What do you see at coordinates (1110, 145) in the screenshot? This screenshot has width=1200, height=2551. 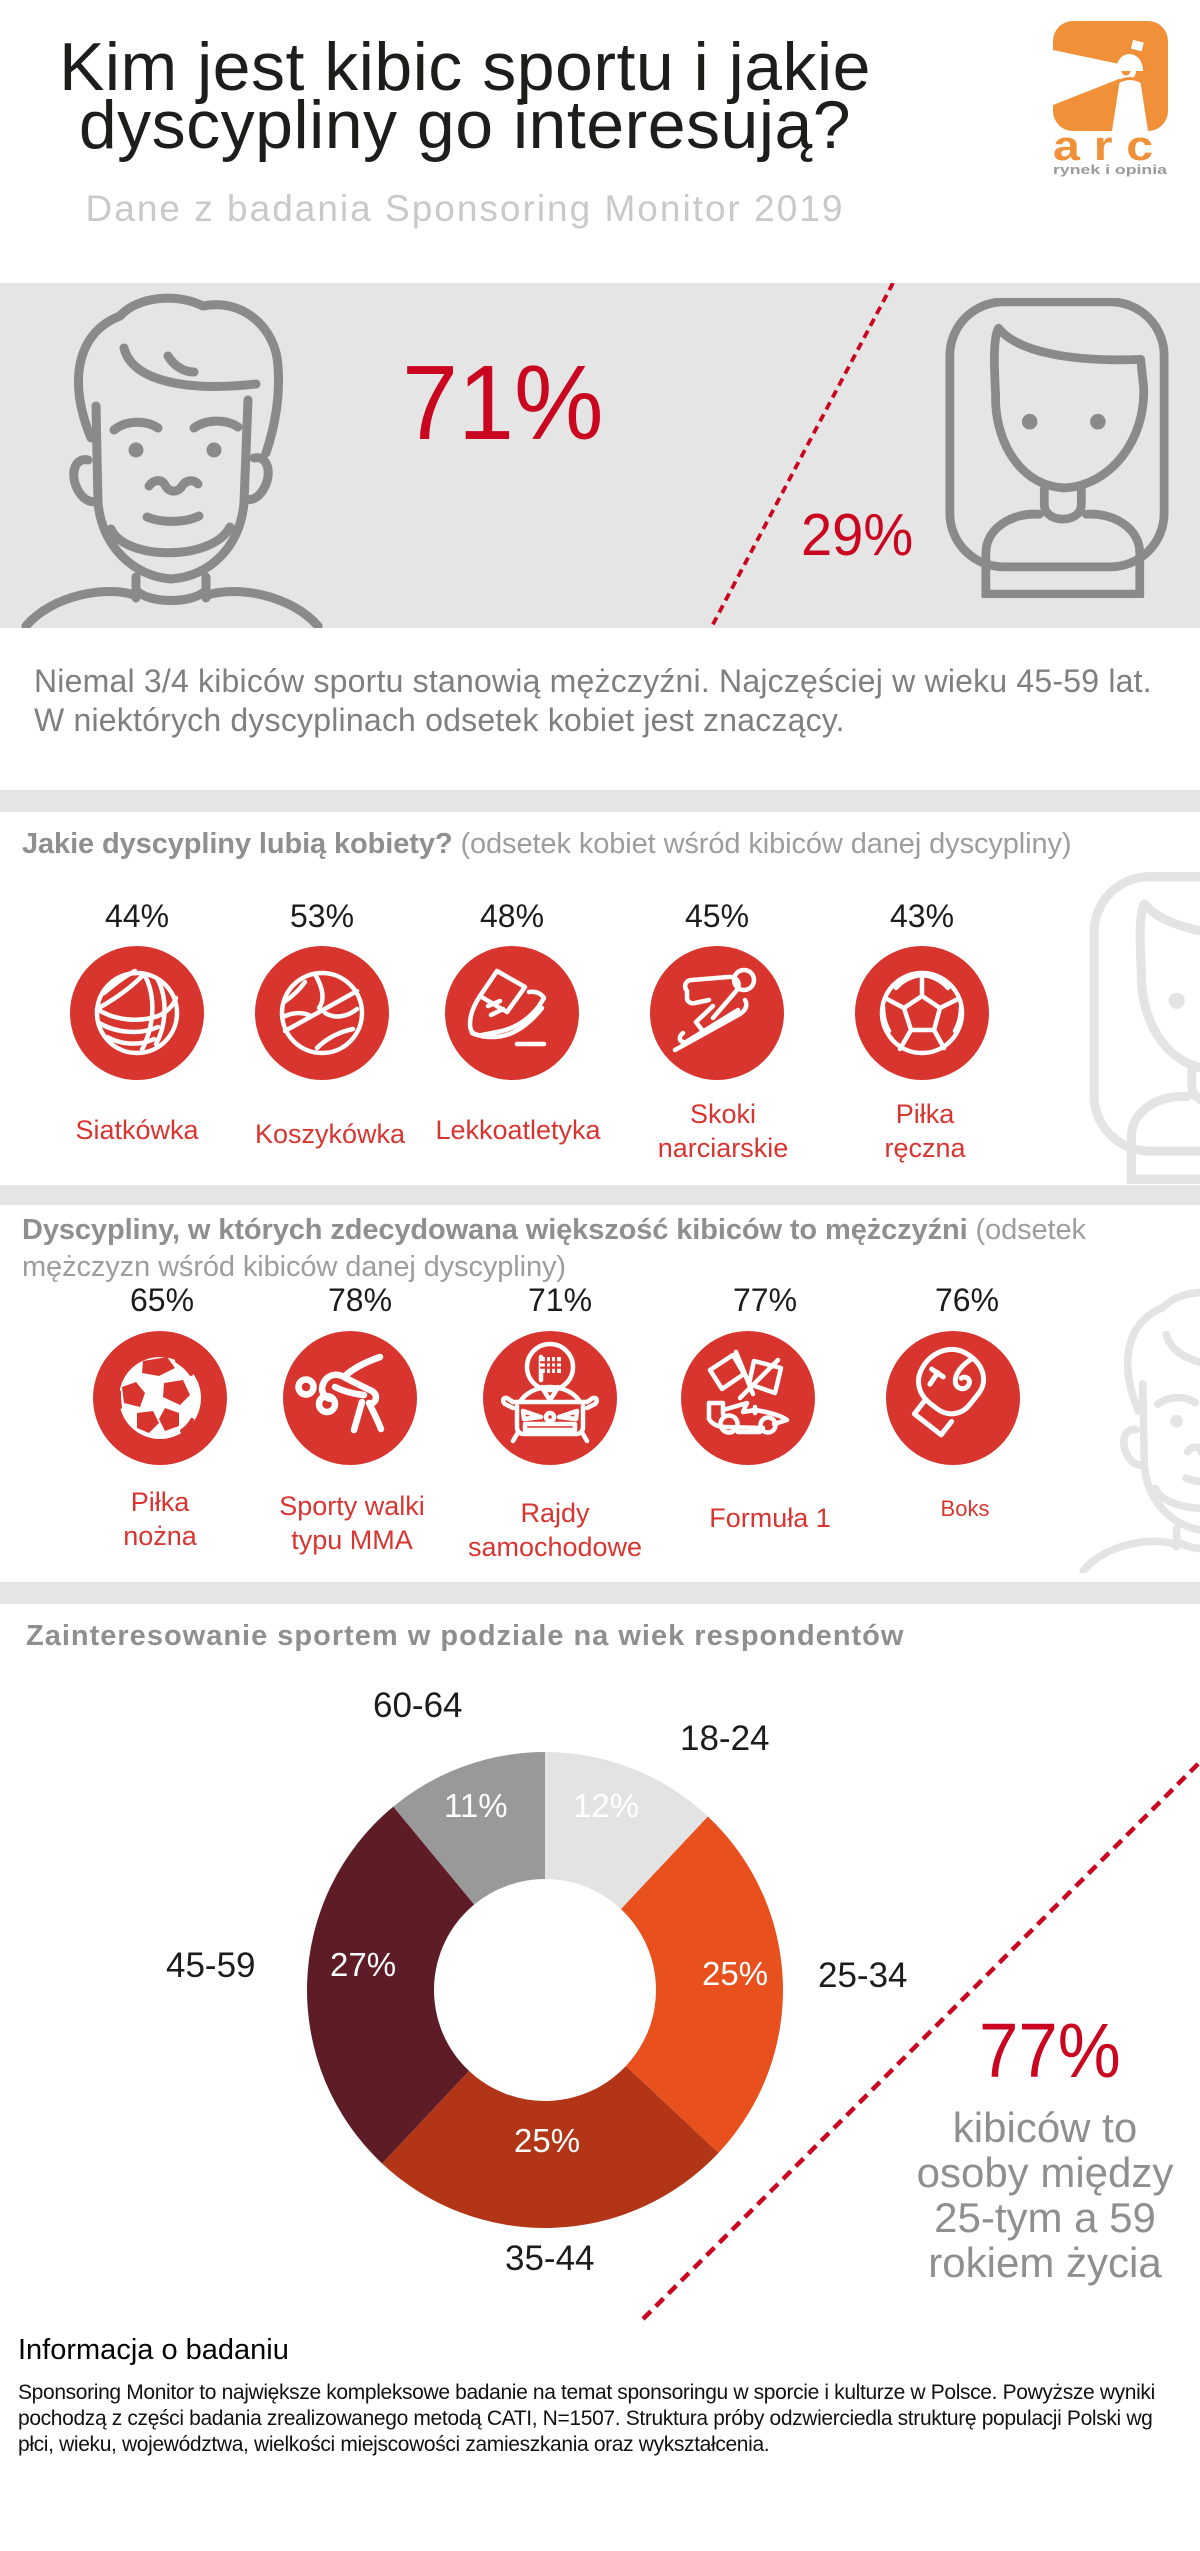 I see `svg-text: arc` at bounding box center [1110, 145].